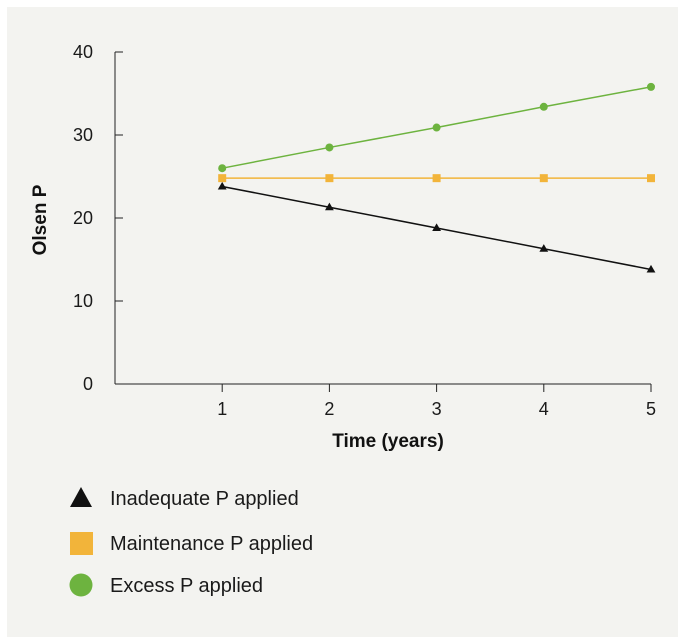 The height and width of the screenshot is (637, 678). I want to click on legend-item-maintenance-p-applied: Maintenance P applied, so click(191, 543).